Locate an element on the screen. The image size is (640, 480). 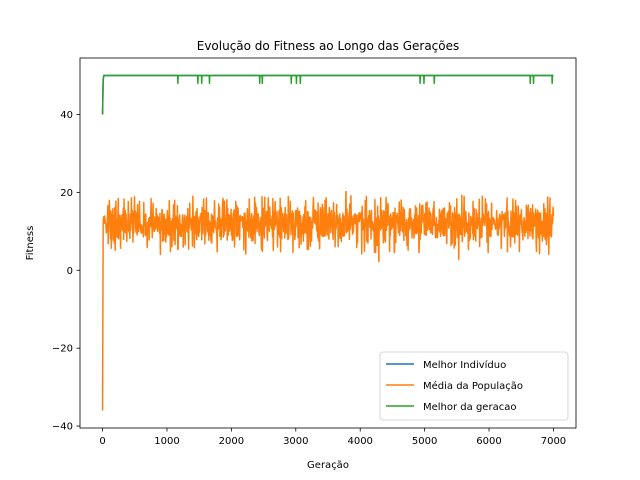
x-tick-label: 4000 is located at coordinates (359, 441).